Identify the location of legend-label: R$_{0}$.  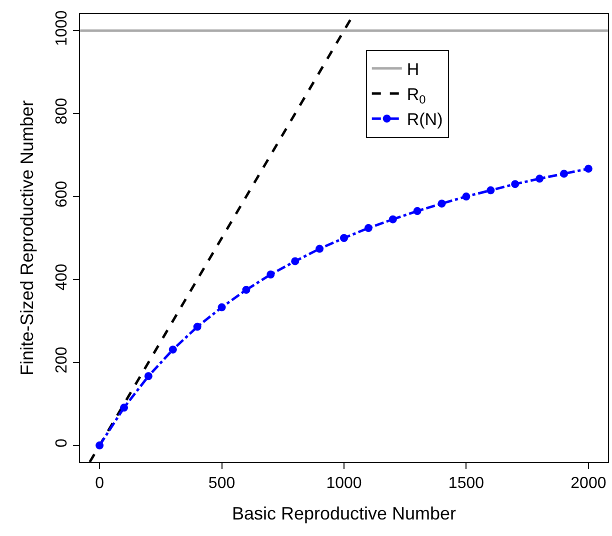
(416, 96).